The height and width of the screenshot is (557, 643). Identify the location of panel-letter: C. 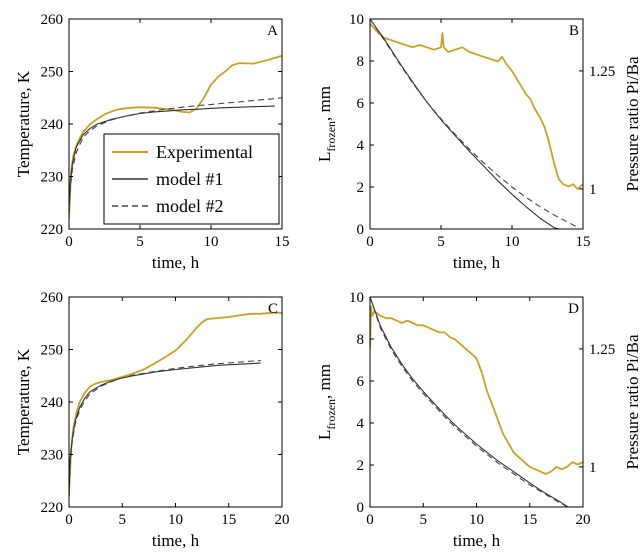
(273, 309).